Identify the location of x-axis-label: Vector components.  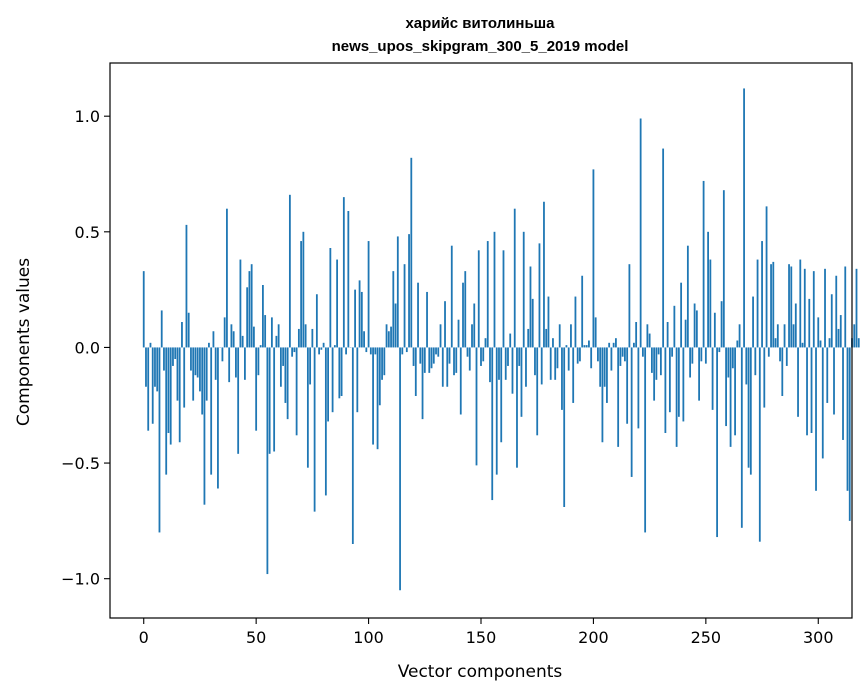
(480, 672).